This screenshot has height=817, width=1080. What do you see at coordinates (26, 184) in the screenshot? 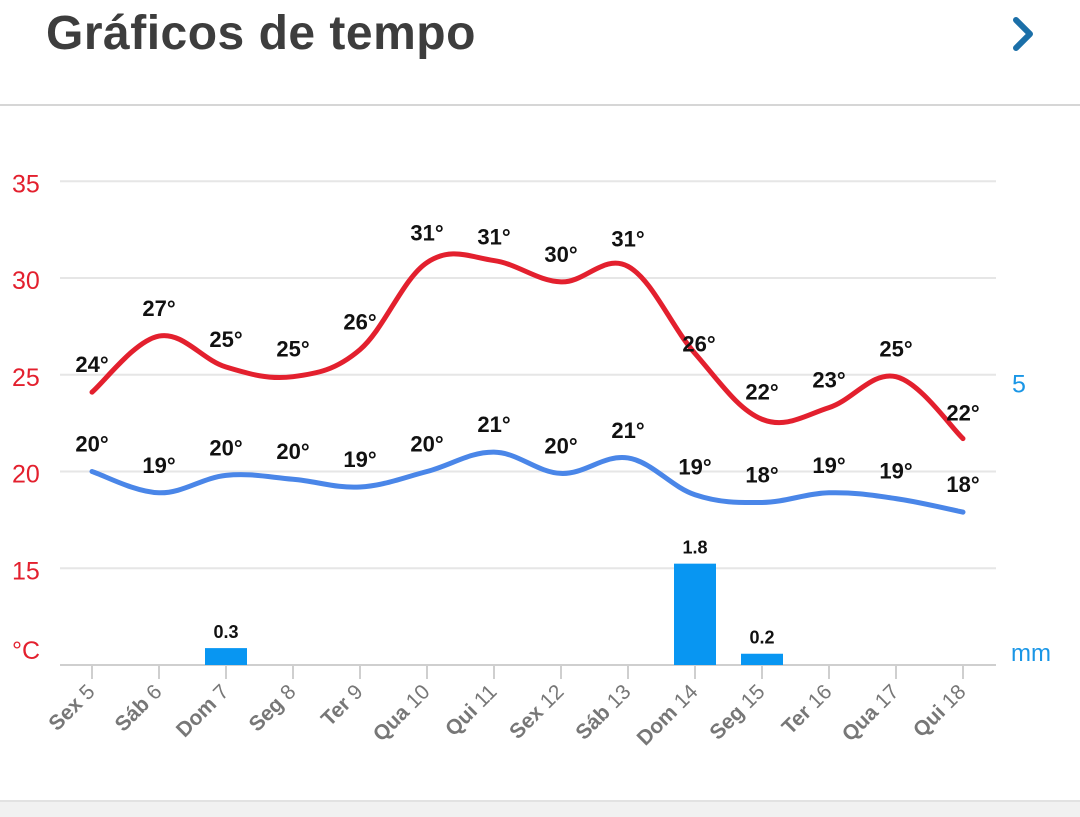
I see `y-tick-label: 35` at bounding box center [26, 184].